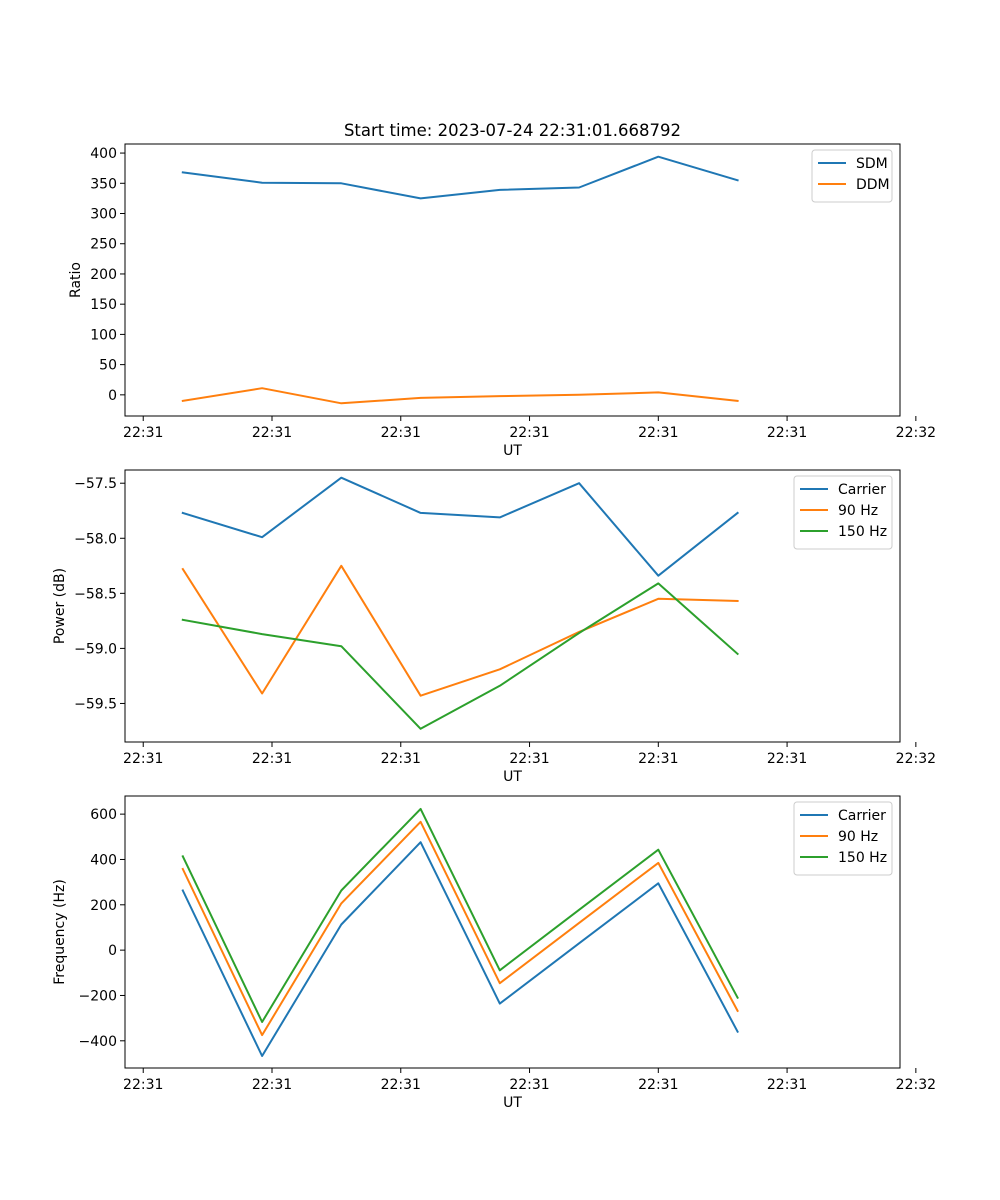 The height and width of the screenshot is (1200, 1000). Describe the element at coordinates (872, 164) in the screenshot. I see `legend-label: SDM` at that location.